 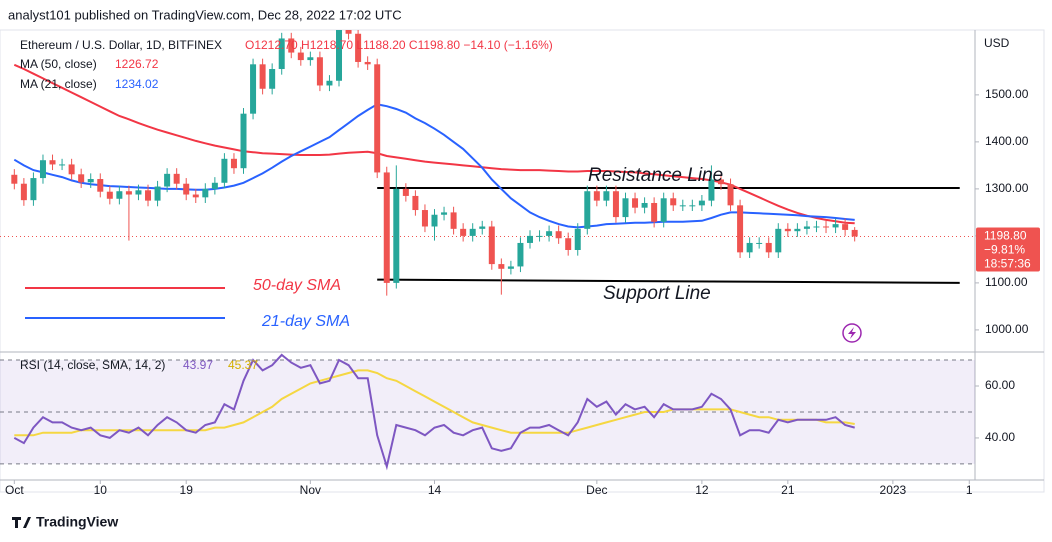 I want to click on x-tick-label: Oct, so click(x=14, y=490).